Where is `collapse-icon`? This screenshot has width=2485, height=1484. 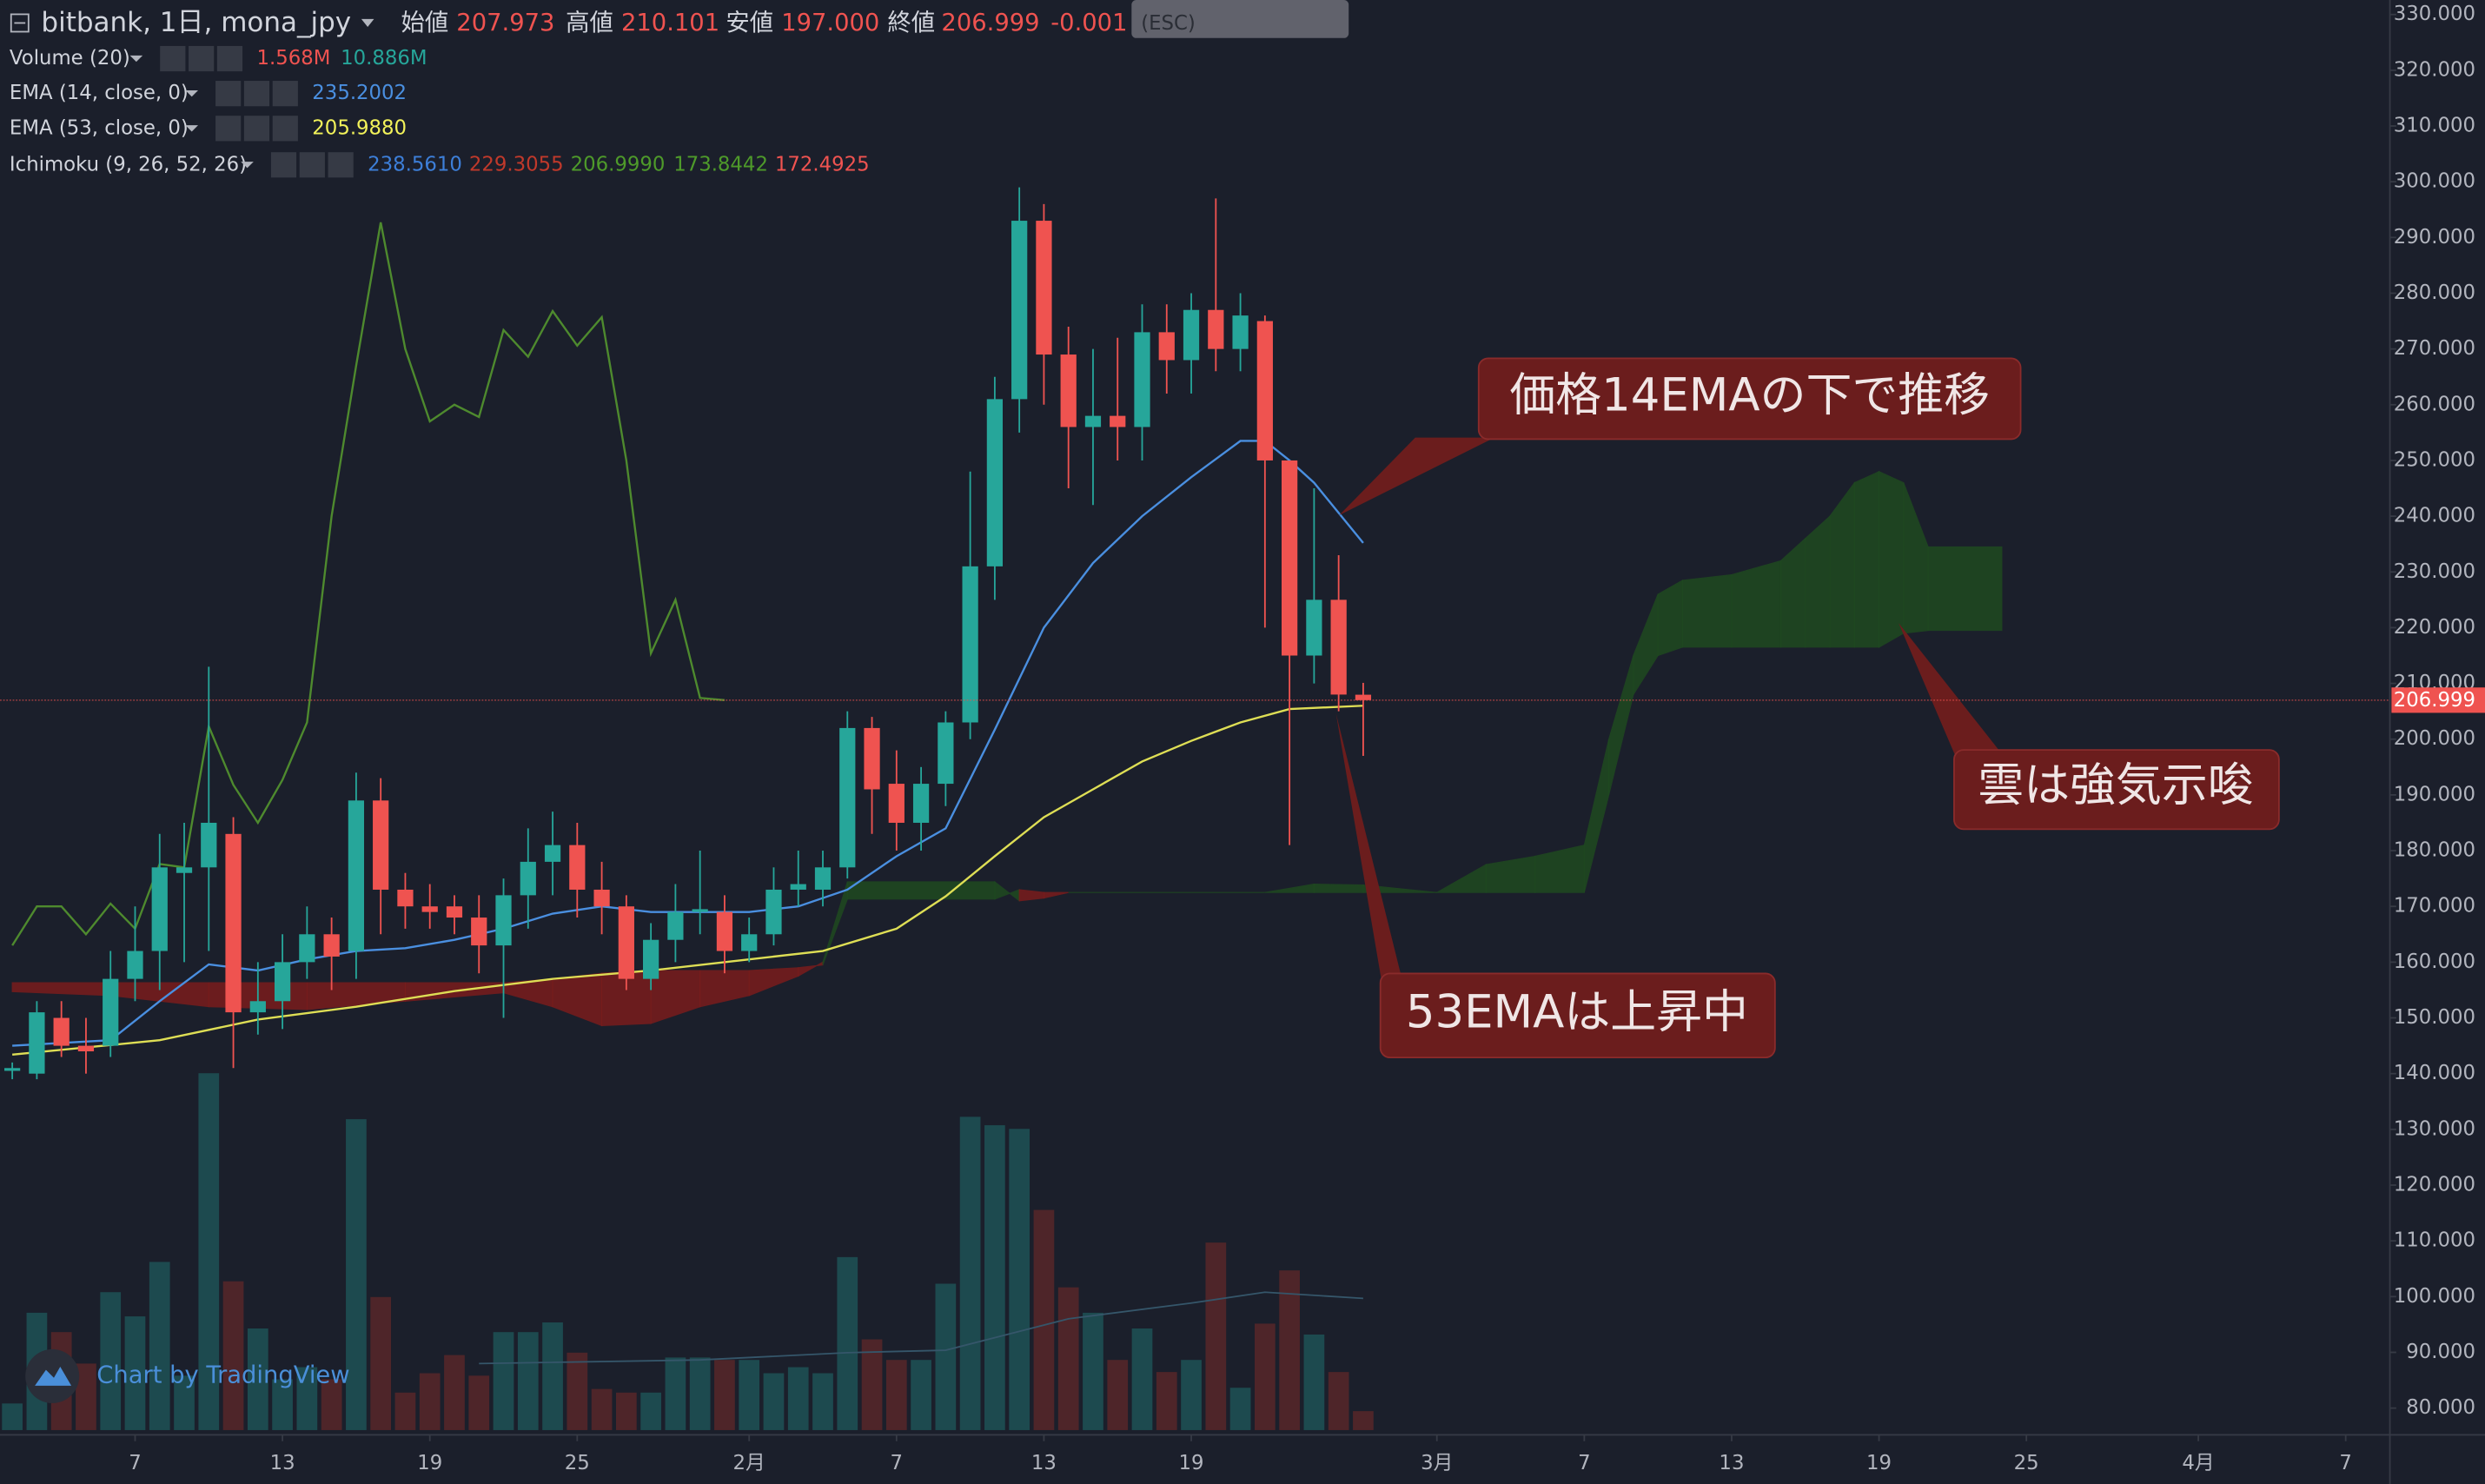
collapse-icon is located at coordinates (20, 23).